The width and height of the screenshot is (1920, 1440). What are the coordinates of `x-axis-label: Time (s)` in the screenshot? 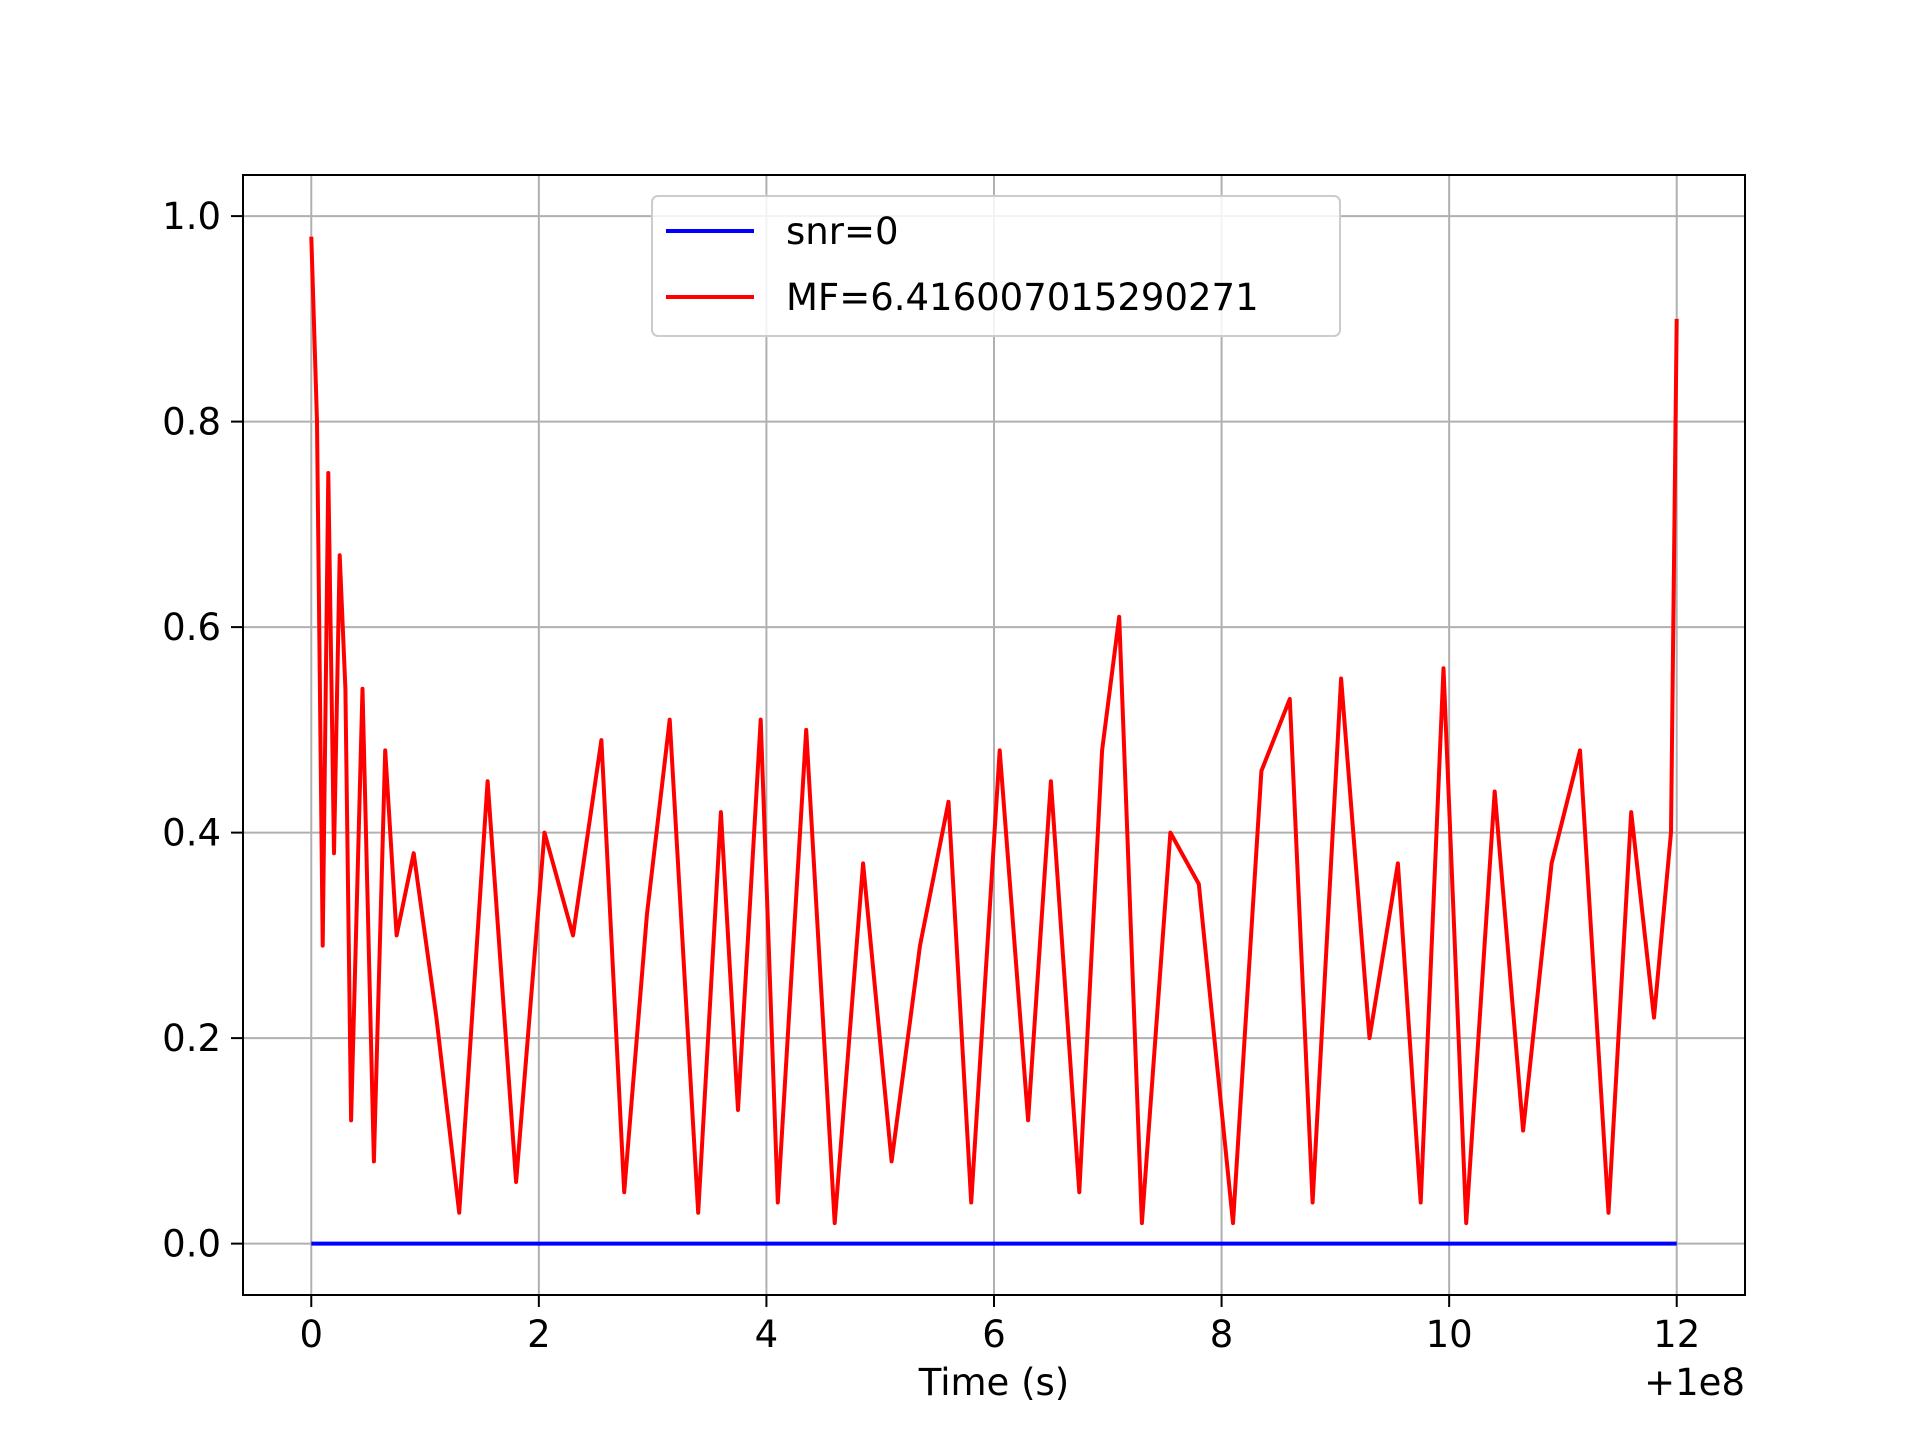 It's located at (993, 1382).